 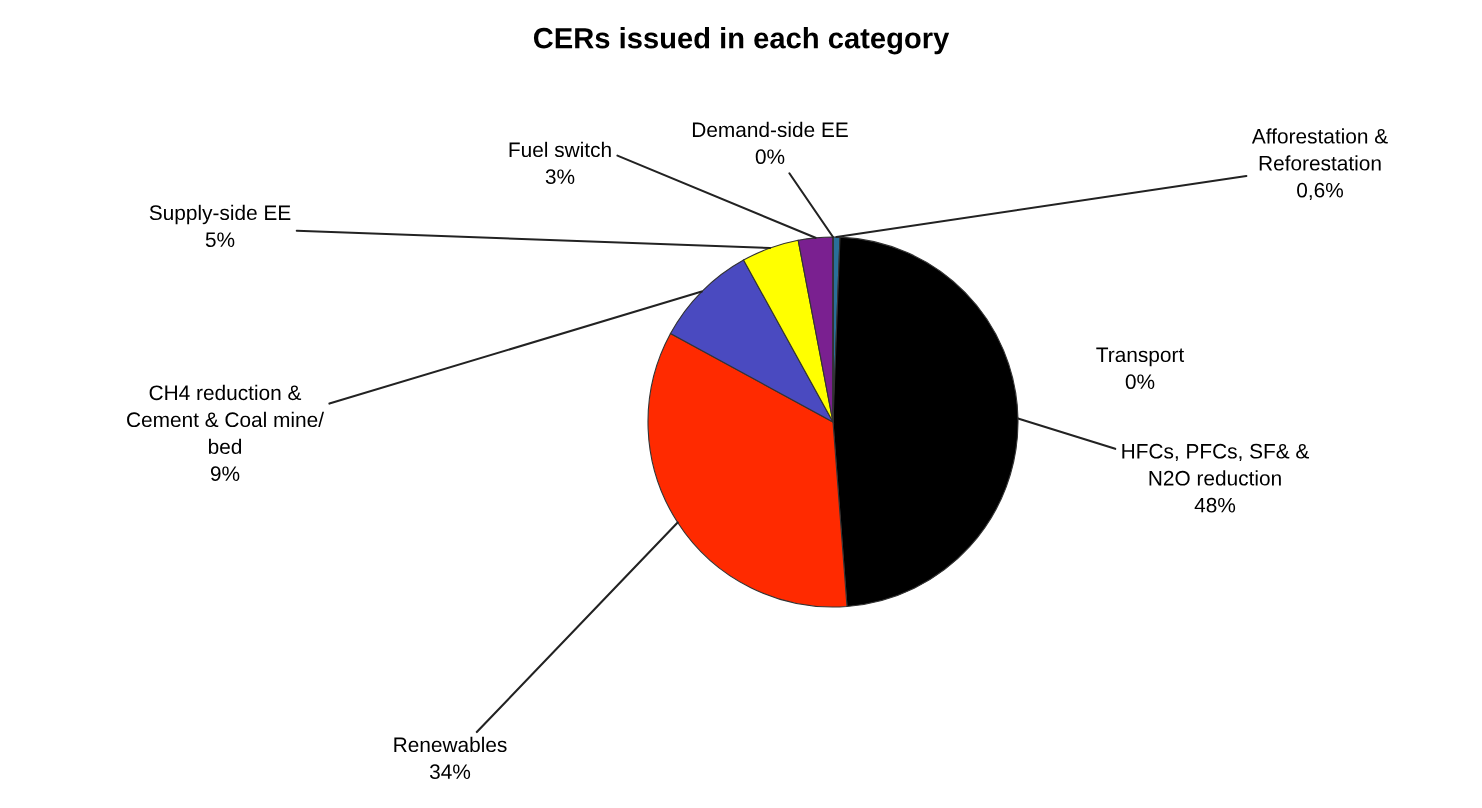 I want to click on slice-label: Fuel switch, so click(x=560, y=149).